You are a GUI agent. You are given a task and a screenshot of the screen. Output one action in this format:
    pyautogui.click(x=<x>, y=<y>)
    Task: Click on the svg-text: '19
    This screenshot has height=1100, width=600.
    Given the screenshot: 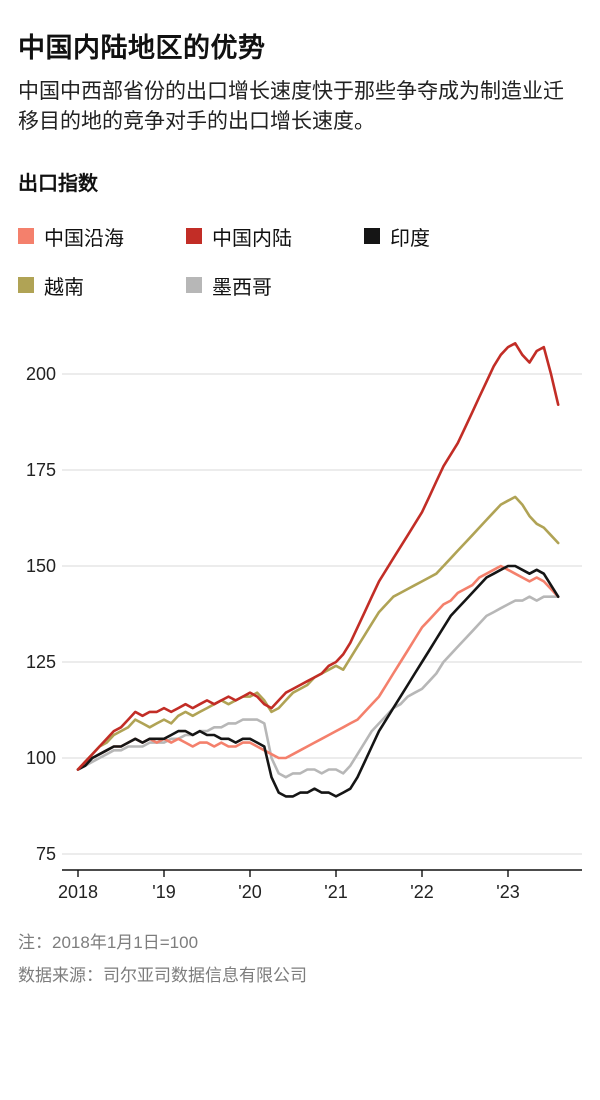 What is the action you would take?
    pyautogui.click(x=163, y=892)
    